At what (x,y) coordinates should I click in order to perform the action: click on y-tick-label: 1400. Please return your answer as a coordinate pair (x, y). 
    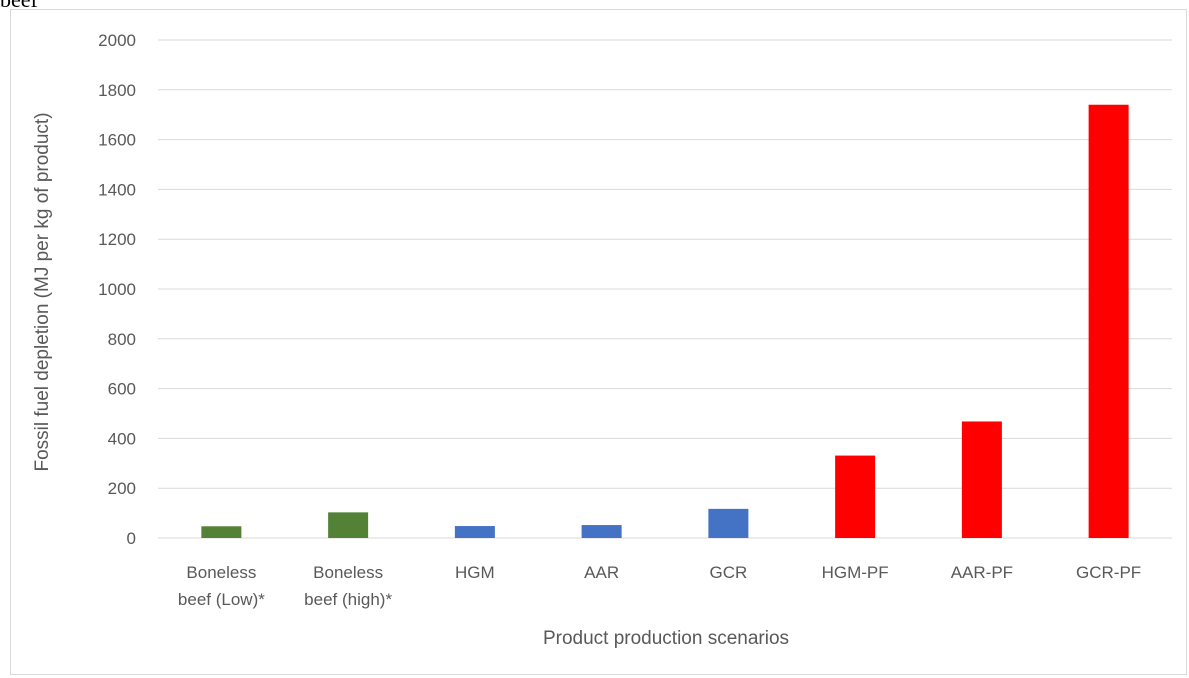
    Looking at the image, I should click on (117, 189).